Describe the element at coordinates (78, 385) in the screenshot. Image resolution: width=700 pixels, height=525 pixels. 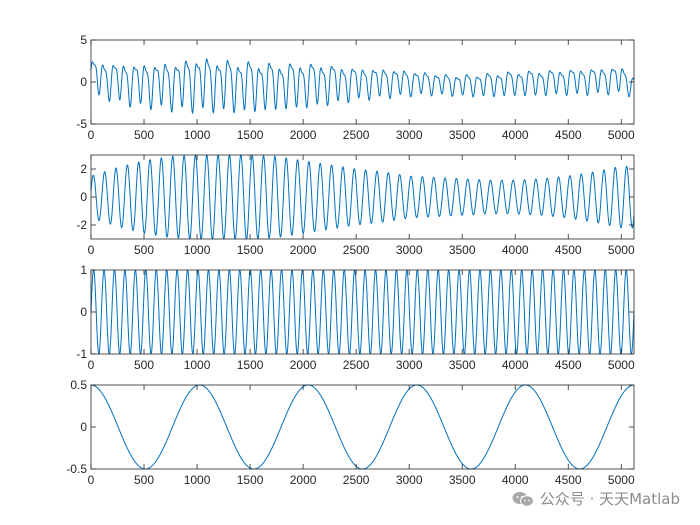
I see `y-tick-label: 0.5` at that location.